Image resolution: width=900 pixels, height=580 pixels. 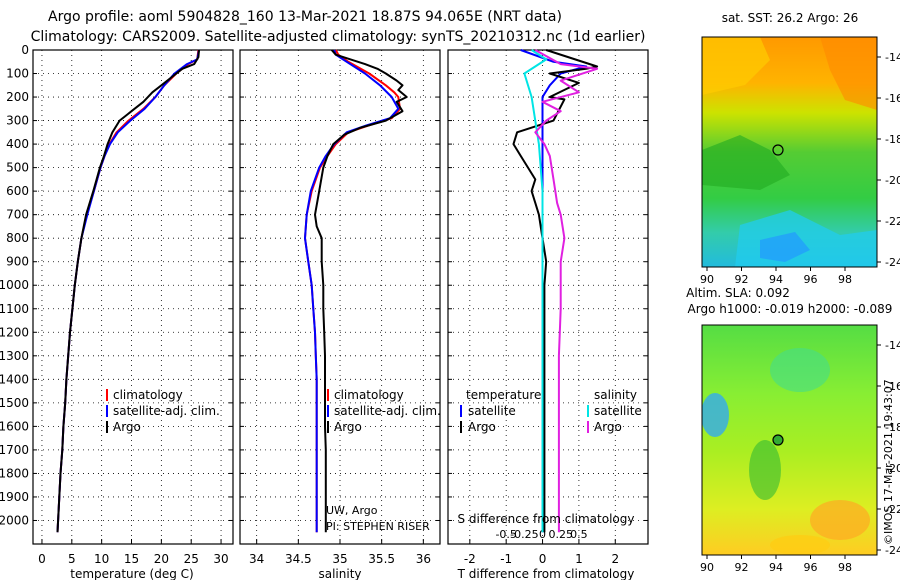 I want to click on depth-tick-label: 600, so click(x=17, y=191).